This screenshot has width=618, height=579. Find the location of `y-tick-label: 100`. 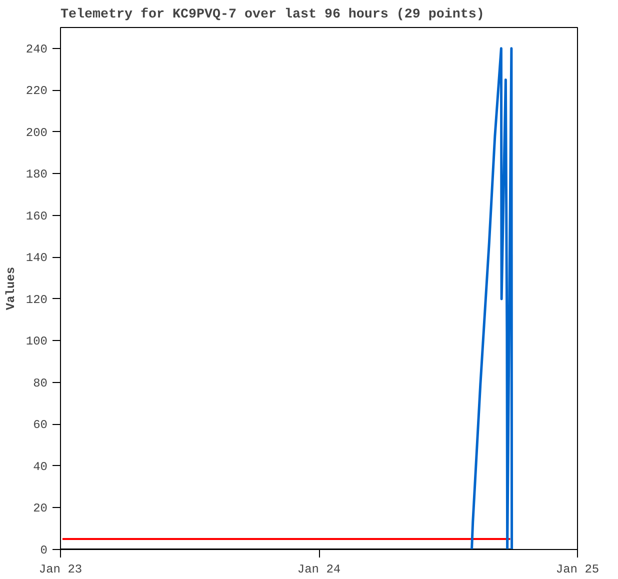

y-tick-label: 100 is located at coordinates (37, 341).